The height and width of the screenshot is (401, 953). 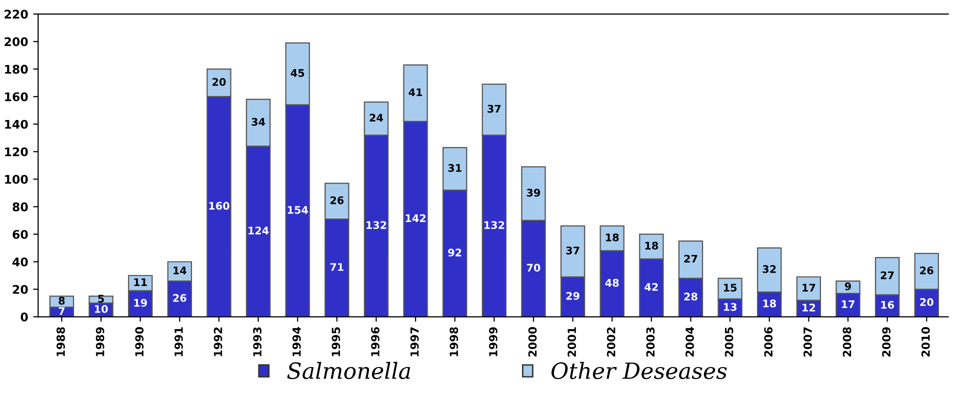 What do you see at coordinates (16, 179) in the screenshot?
I see `y-tick-label: 100` at bounding box center [16, 179].